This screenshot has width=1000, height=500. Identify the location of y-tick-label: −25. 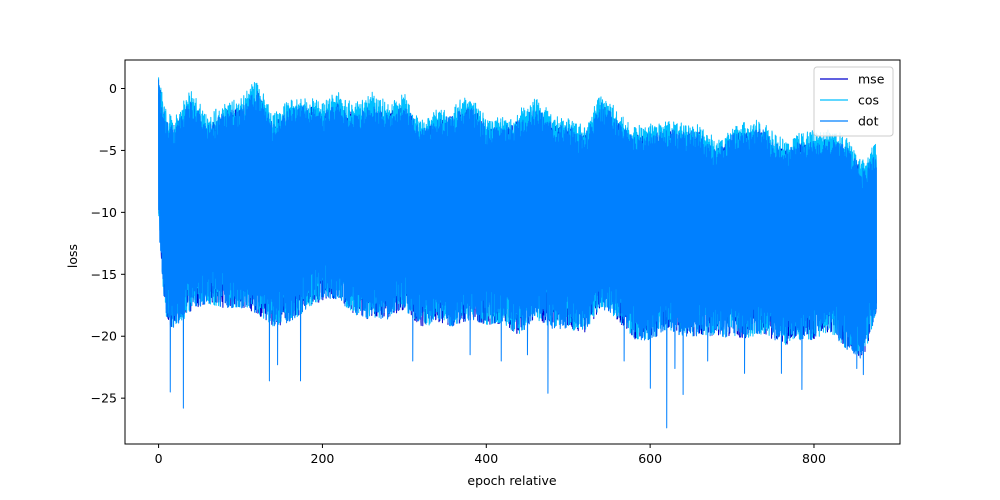
(104, 398).